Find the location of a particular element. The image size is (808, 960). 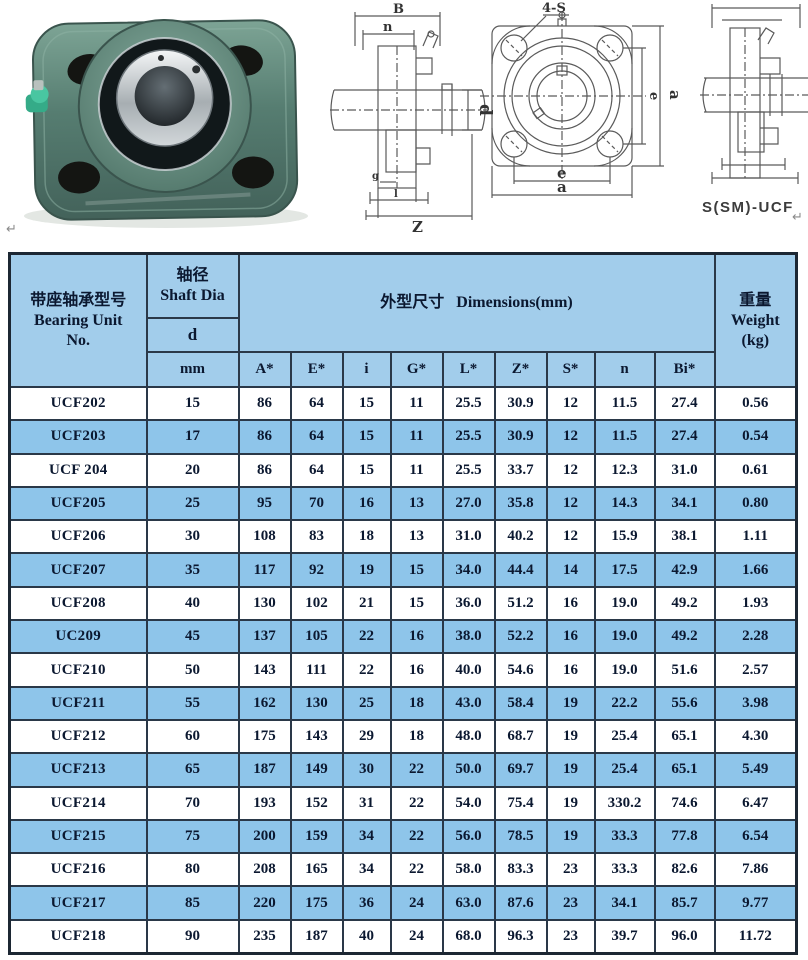

dim-value-cell: 86 is located at coordinates (264, 403).